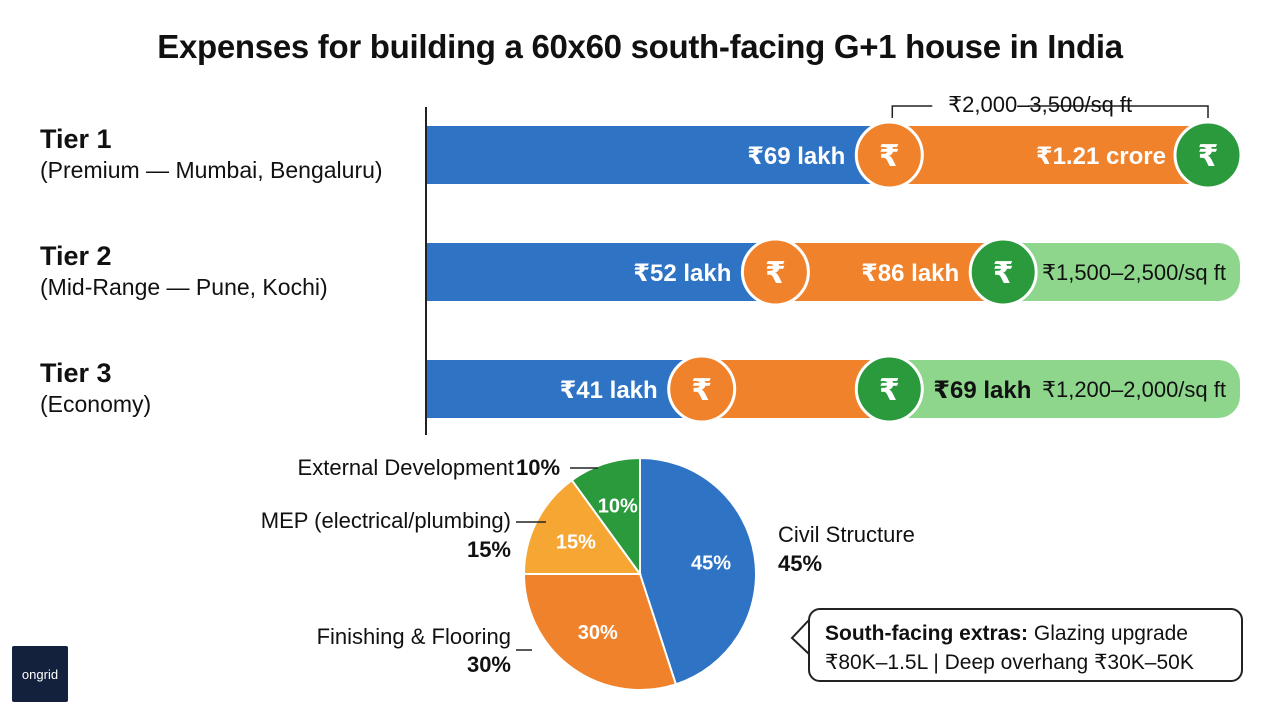  What do you see at coordinates (489, 664) in the screenshot?
I see `pie-legend-pct: 30%` at bounding box center [489, 664].